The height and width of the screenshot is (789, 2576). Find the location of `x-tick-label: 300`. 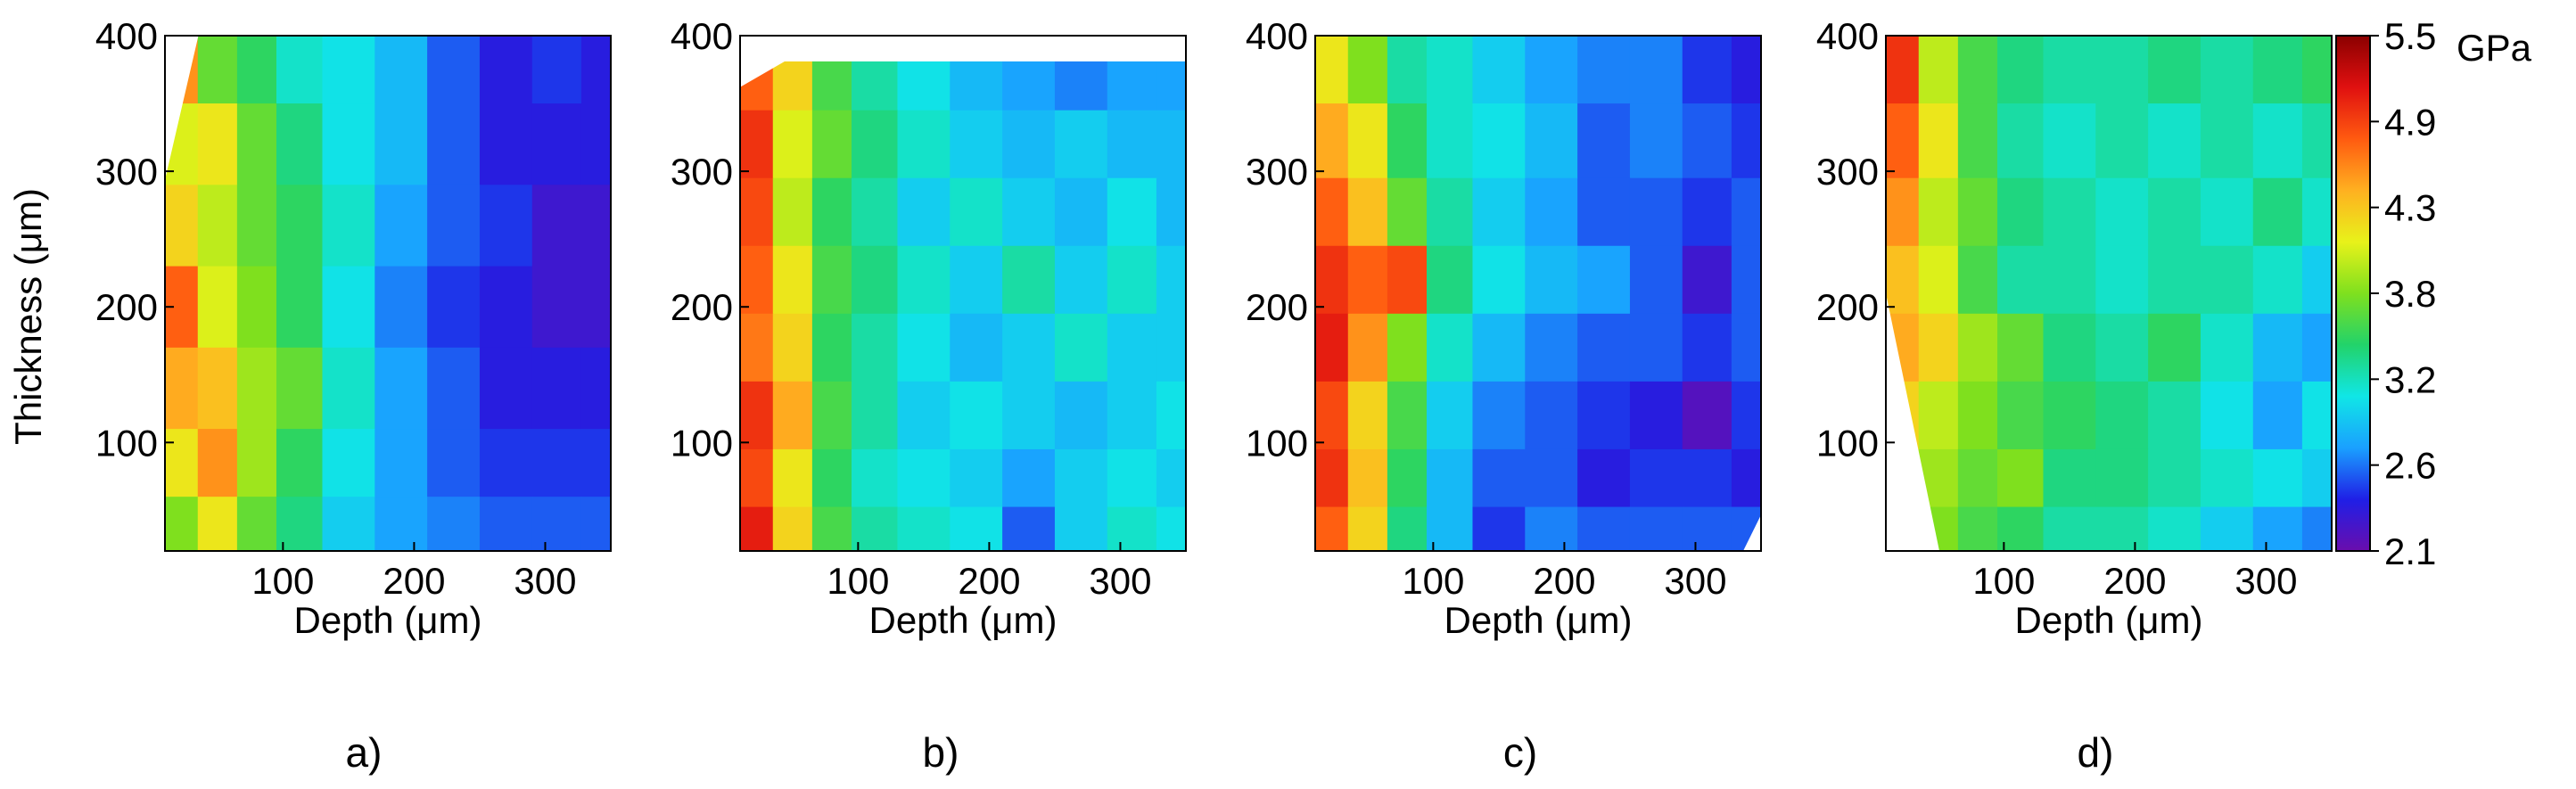

x-tick-label: 300 is located at coordinates (2265, 581).